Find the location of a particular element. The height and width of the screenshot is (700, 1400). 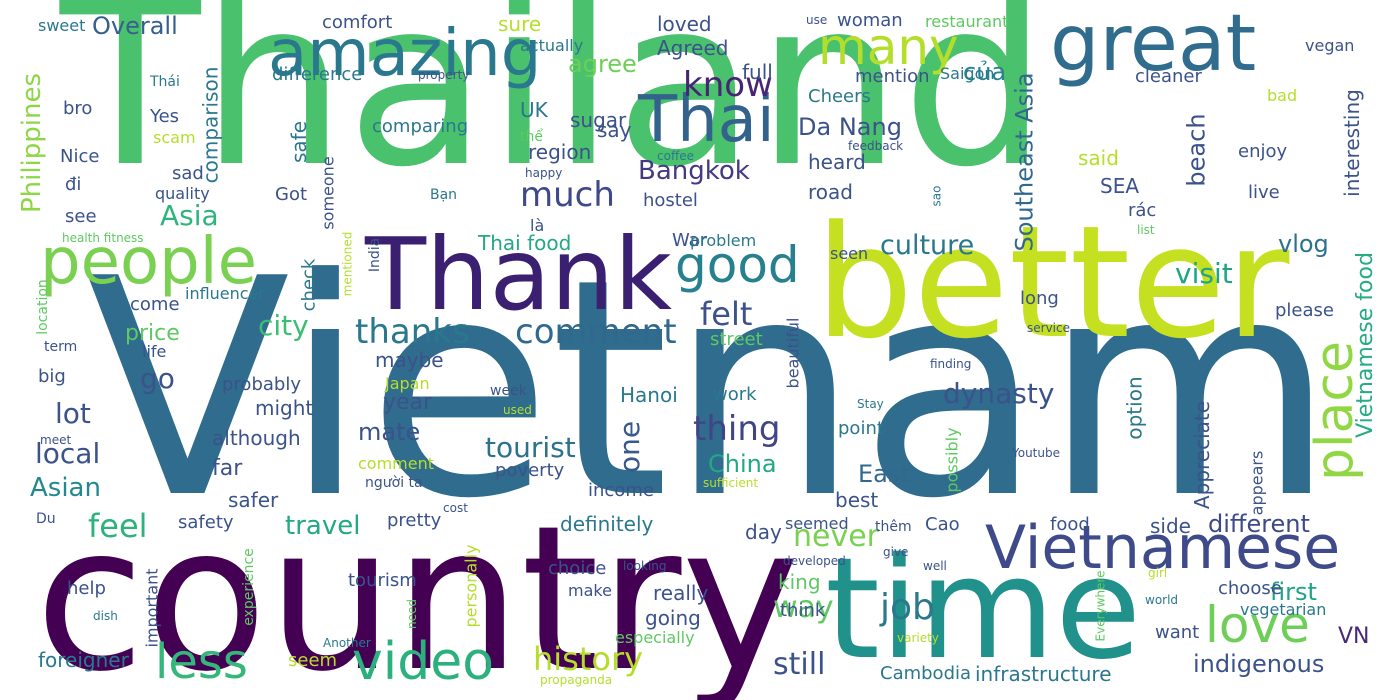

word-experience: experience is located at coordinates (248, 587).